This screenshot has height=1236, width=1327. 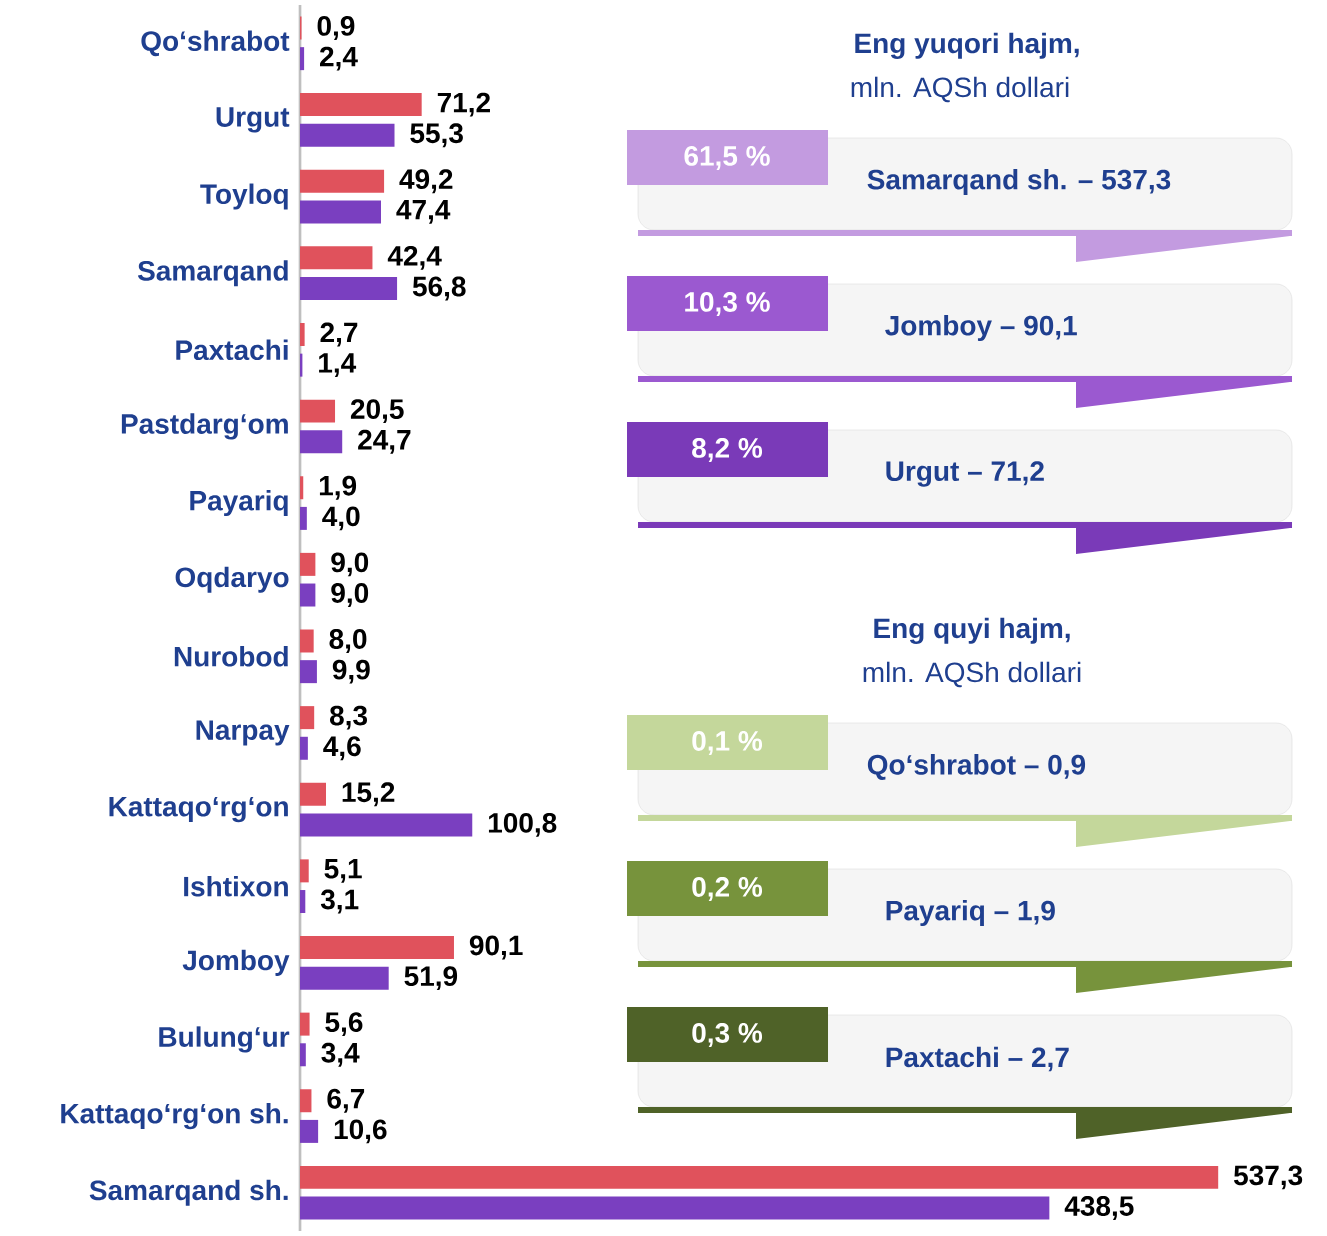 What do you see at coordinates (348, 641) in the screenshot?
I see `data-label: 8,0` at bounding box center [348, 641].